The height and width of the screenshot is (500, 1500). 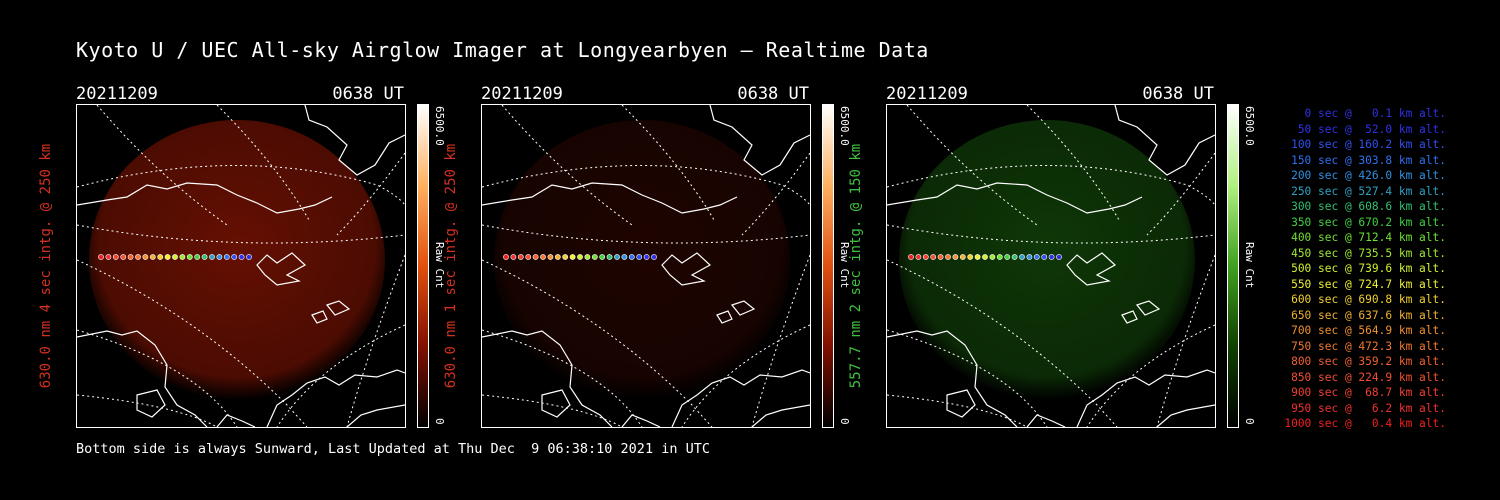 What do you see at coordinates (1368, 408) in the screenshot?
I see `legend-entry: 950 sec @ 6.2 km alt.` at bounding box center [1368, 408].